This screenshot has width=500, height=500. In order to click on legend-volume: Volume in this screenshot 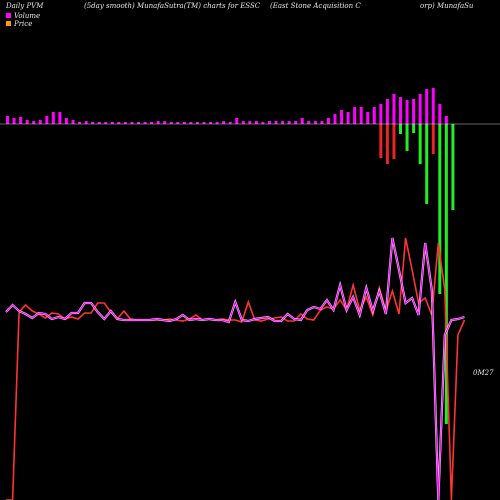, I will do `click(23, 15)`.